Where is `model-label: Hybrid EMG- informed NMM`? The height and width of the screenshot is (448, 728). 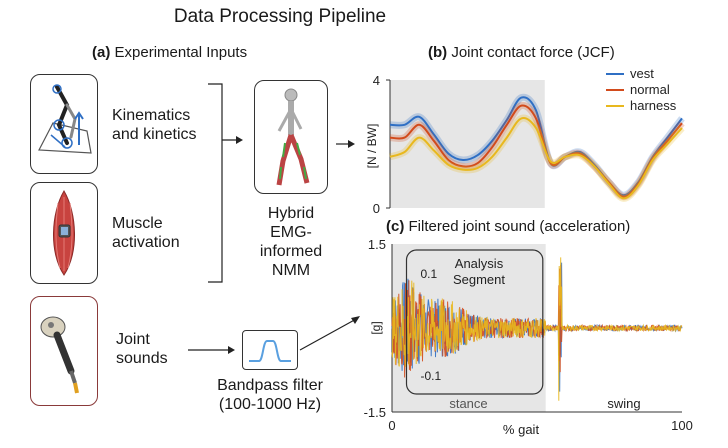 model-label: Hybrid EMG- informed NMM is located at coordinates (291, 242).